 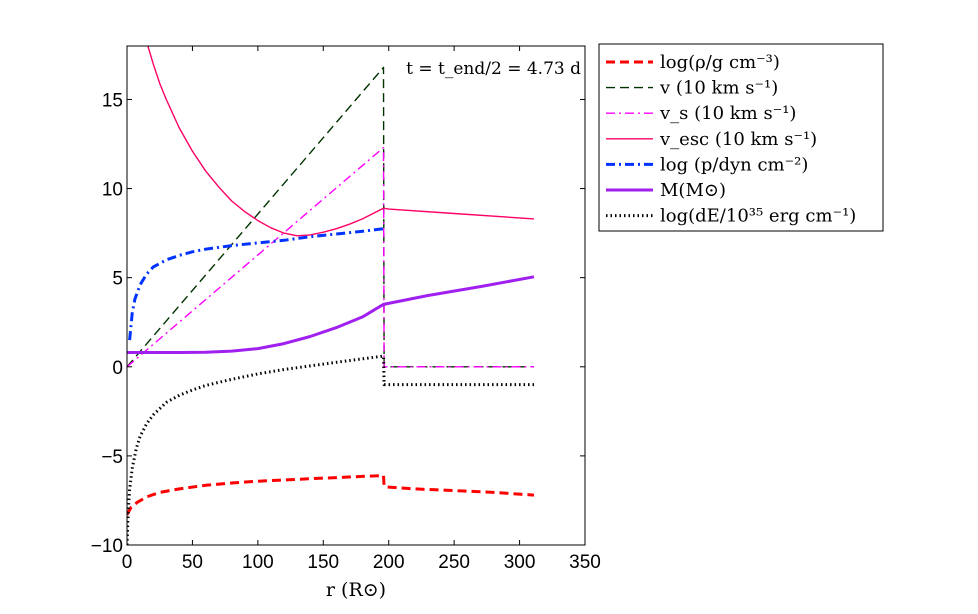 I want to click on legend-label-5: M(M⊙), so click(x=693, y=190).